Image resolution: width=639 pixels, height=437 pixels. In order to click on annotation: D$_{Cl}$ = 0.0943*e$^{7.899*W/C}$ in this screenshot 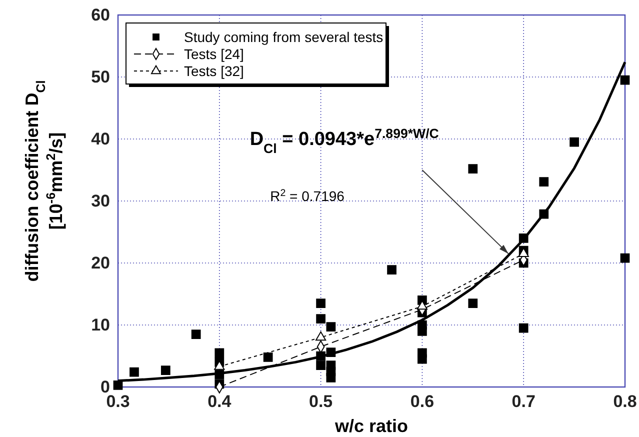, I will do `click(345, 141)`.